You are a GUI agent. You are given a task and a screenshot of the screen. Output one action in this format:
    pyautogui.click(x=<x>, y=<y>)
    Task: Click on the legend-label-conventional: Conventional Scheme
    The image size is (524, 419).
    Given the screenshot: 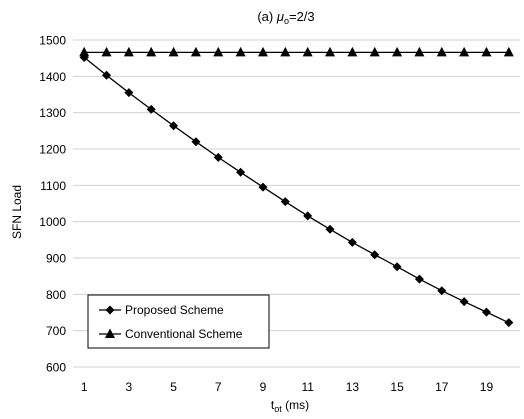 What is the action you would take?
    pyautogui.click(x=184, y=334)
    